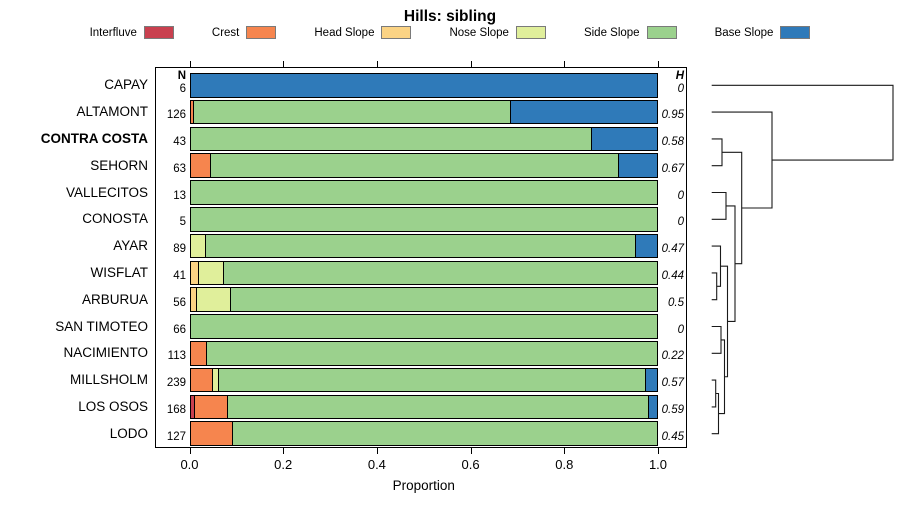 The width and height of the screenshot is (900, 520). I want to click on legend-item: Head Slope, so click(363, 32).